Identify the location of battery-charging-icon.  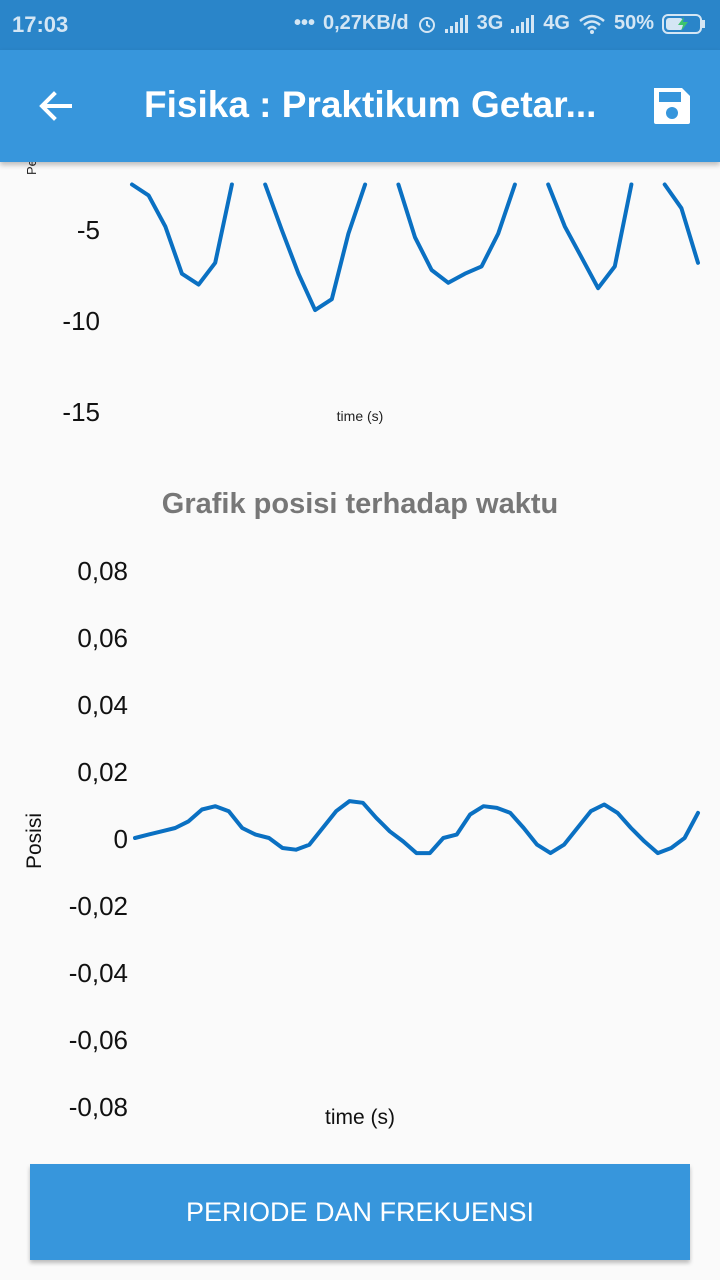
(684, 24).